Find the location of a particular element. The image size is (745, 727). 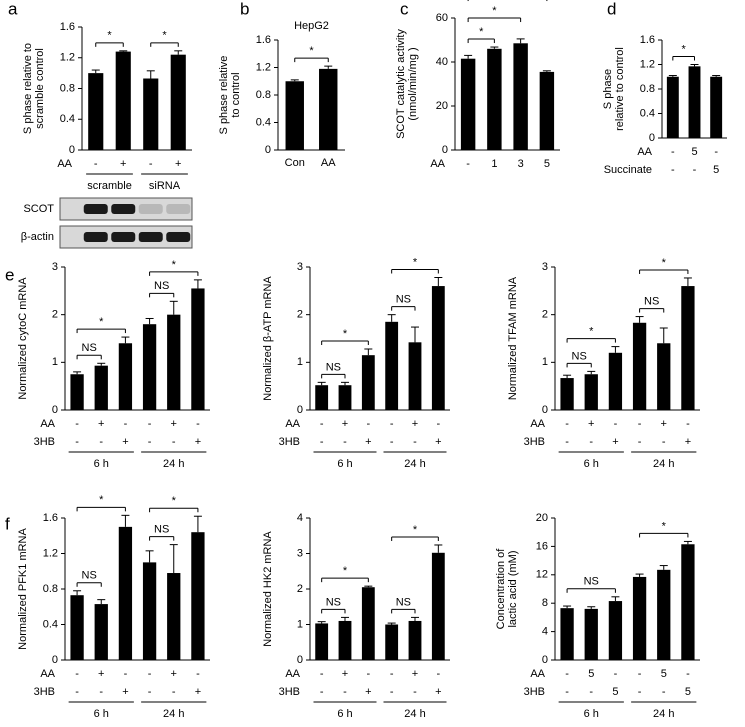

y-tick-label: 1.2 is located at coordinates (647, 64).